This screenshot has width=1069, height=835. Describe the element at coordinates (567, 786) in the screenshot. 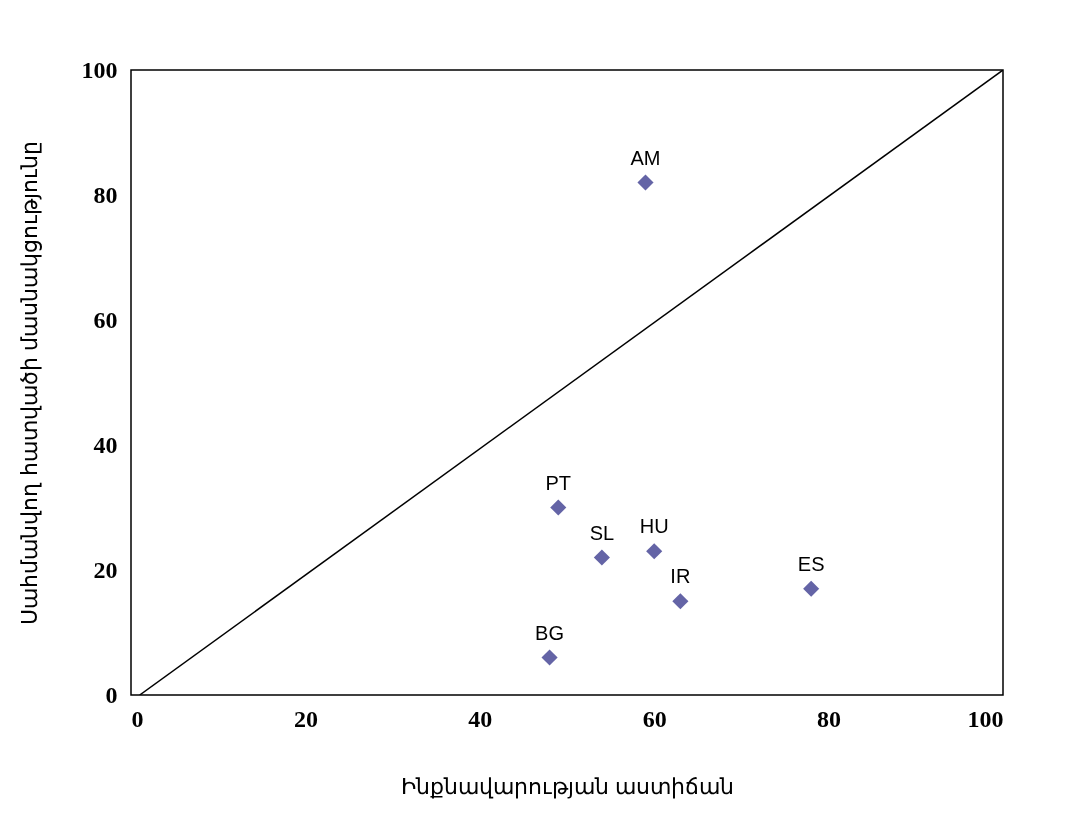

I see `x-axis-title: Ինքնավարության աստիճան` at that location.